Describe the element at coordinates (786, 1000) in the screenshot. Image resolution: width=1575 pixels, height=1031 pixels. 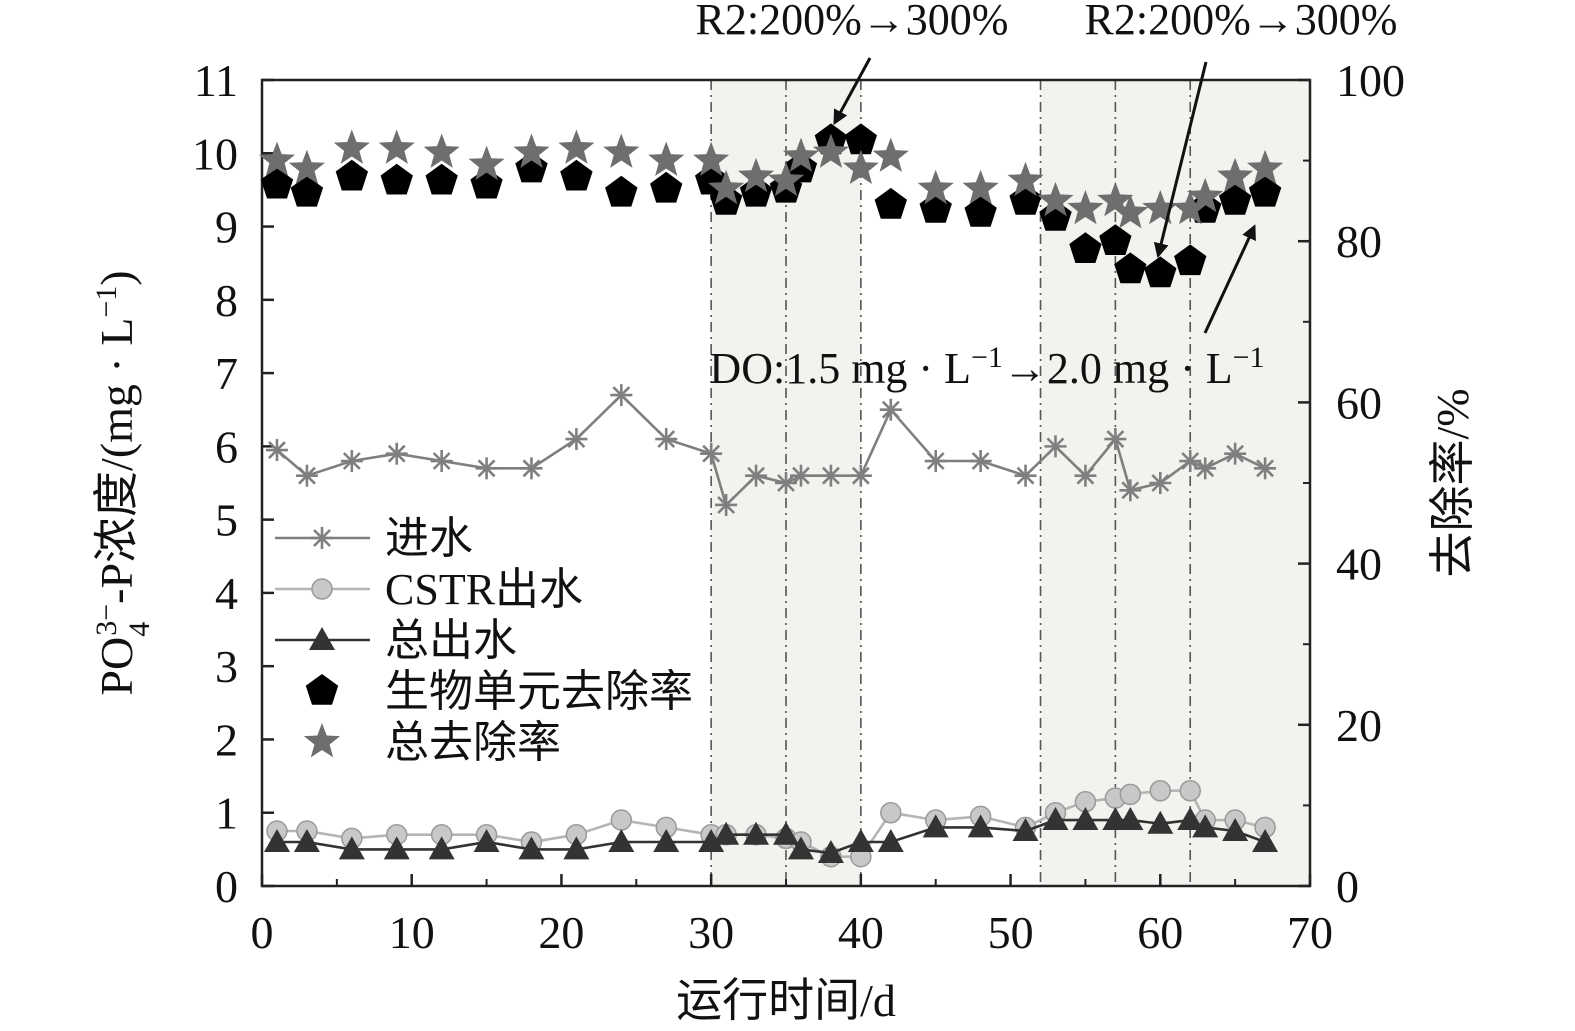
I see `x-axis-label: 运行时间/d` at that location.